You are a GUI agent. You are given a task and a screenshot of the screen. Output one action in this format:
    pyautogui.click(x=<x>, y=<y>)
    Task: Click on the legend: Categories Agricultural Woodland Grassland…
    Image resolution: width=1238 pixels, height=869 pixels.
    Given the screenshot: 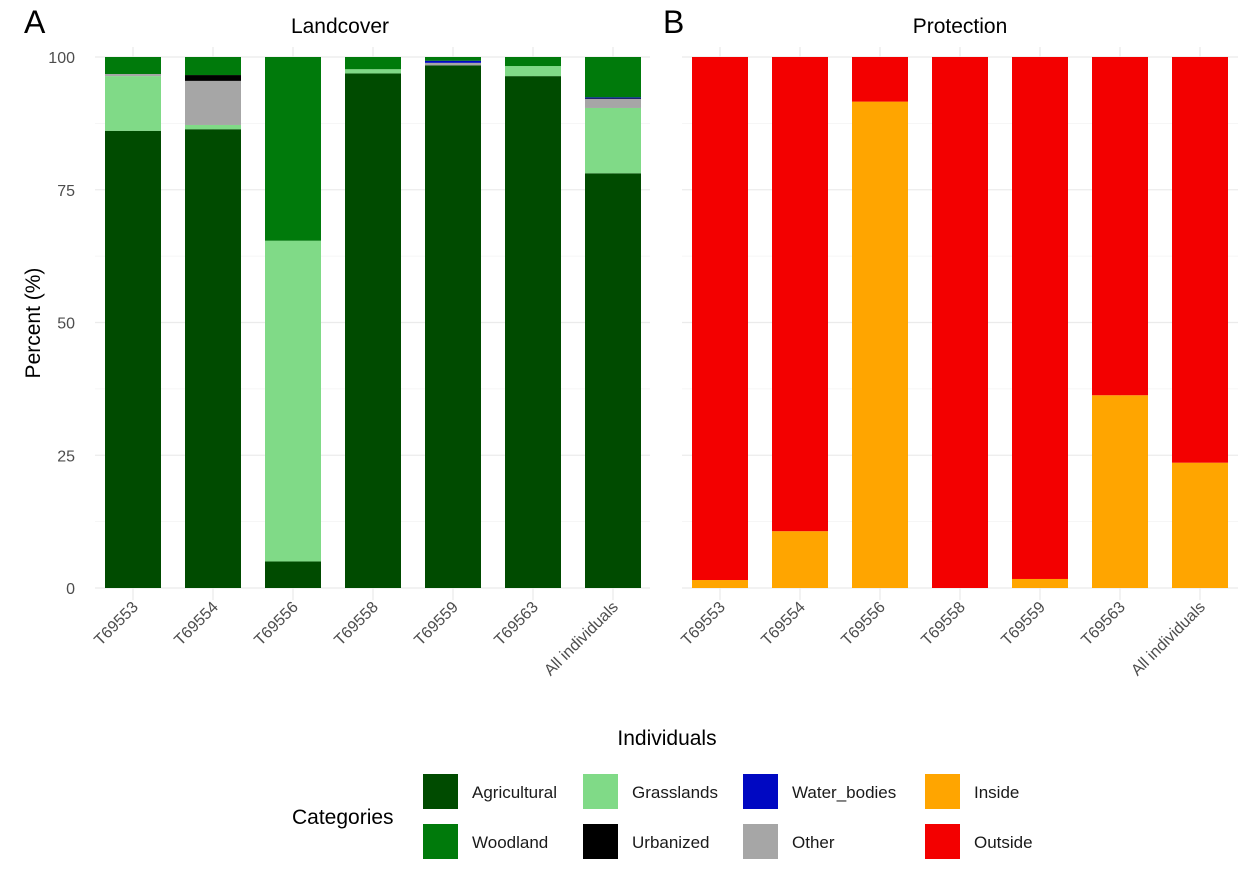 What is the action you would take?
    pyautogui.click(x=662, y=816)
    